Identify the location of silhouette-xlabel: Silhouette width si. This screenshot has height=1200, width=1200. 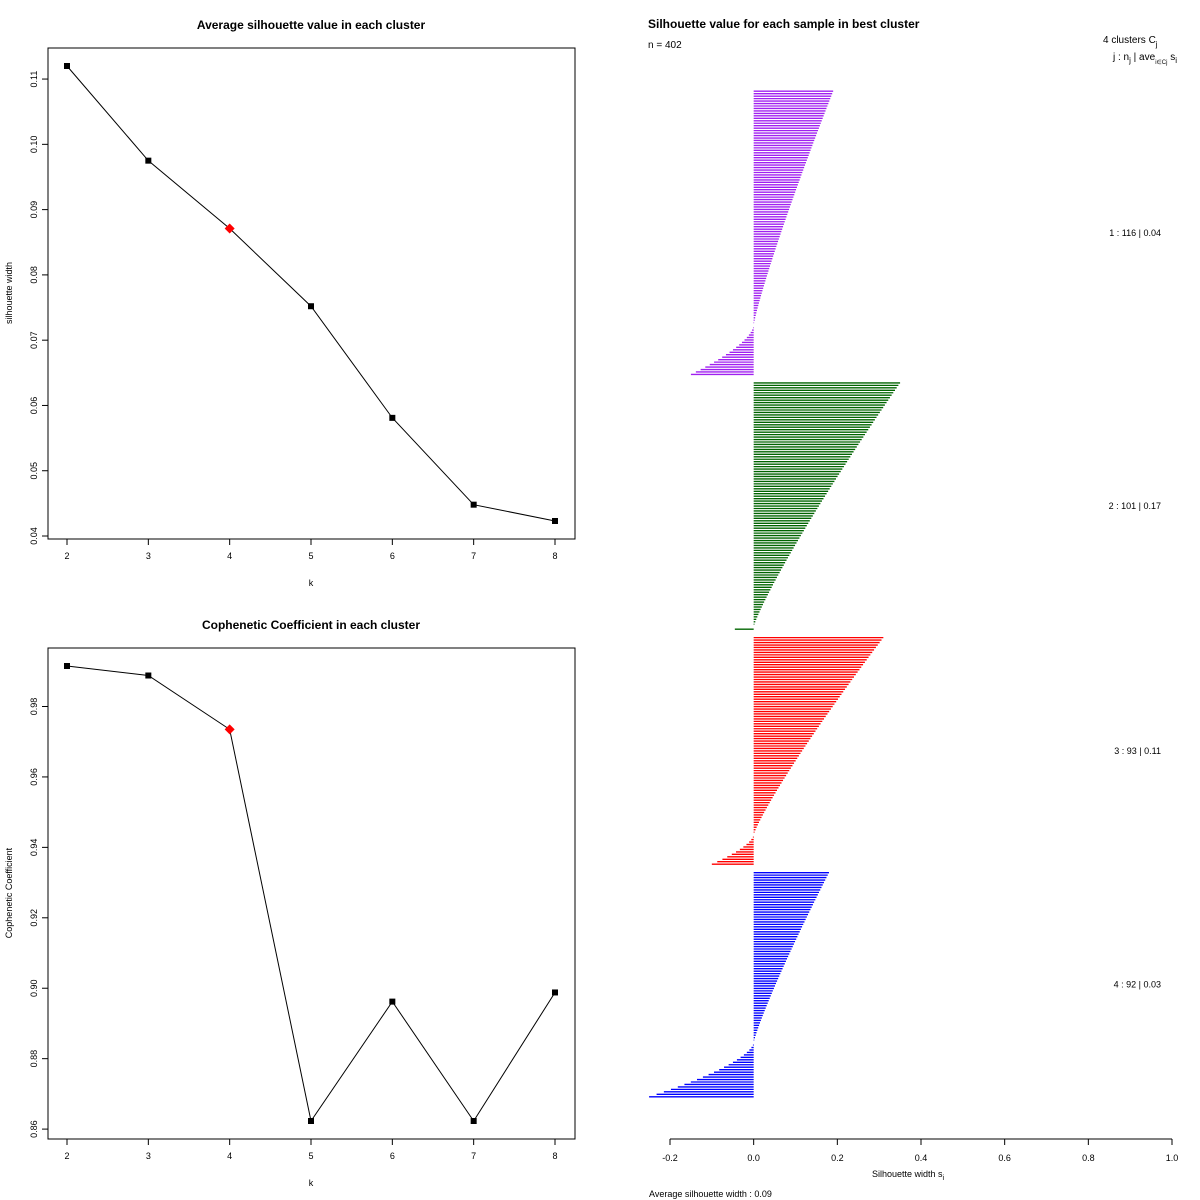
(908, 1175).